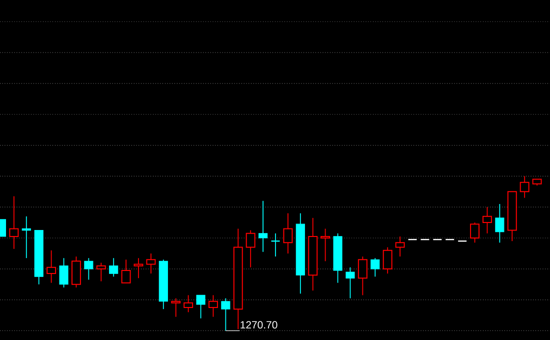  What do you see at coordinates (259, 325) in the screenshot?
I see `annotation: 1270.70` at bounding box center [259, 325].